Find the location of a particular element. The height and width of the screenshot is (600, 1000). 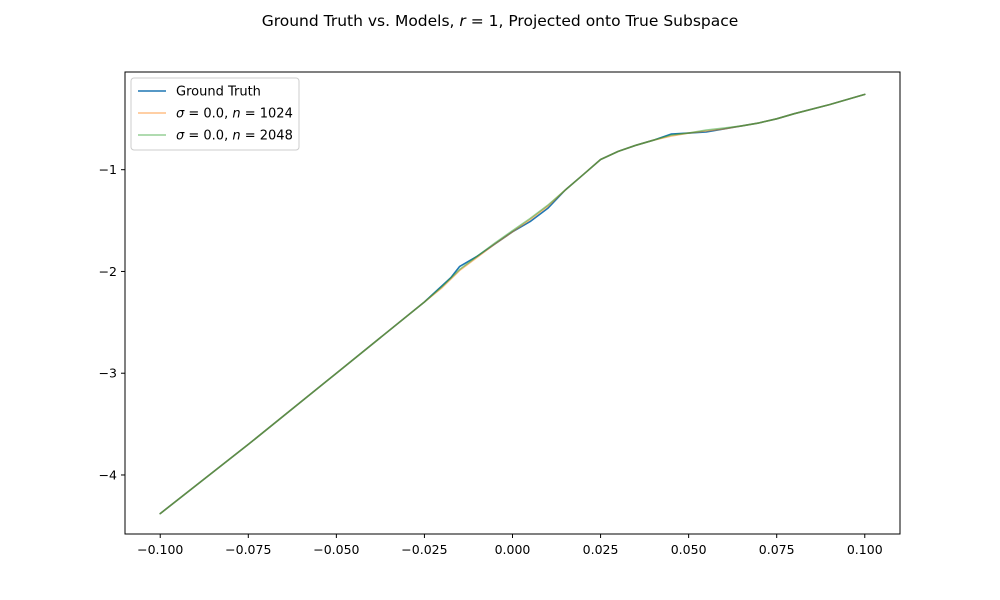

x-tick-label: 0.025 is located at coordinates (601, 549).